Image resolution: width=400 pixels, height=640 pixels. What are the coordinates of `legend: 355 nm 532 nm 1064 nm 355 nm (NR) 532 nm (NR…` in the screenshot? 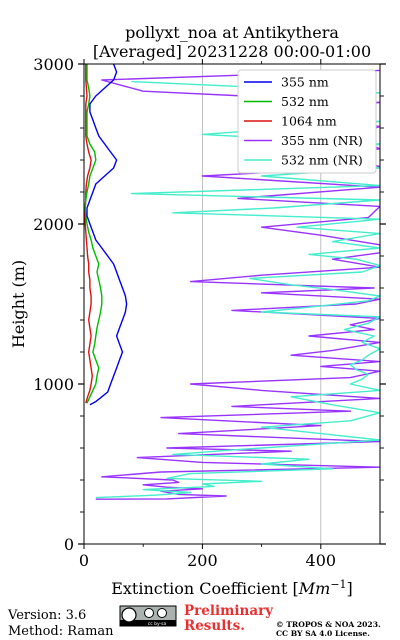 It's located at (307, 121).